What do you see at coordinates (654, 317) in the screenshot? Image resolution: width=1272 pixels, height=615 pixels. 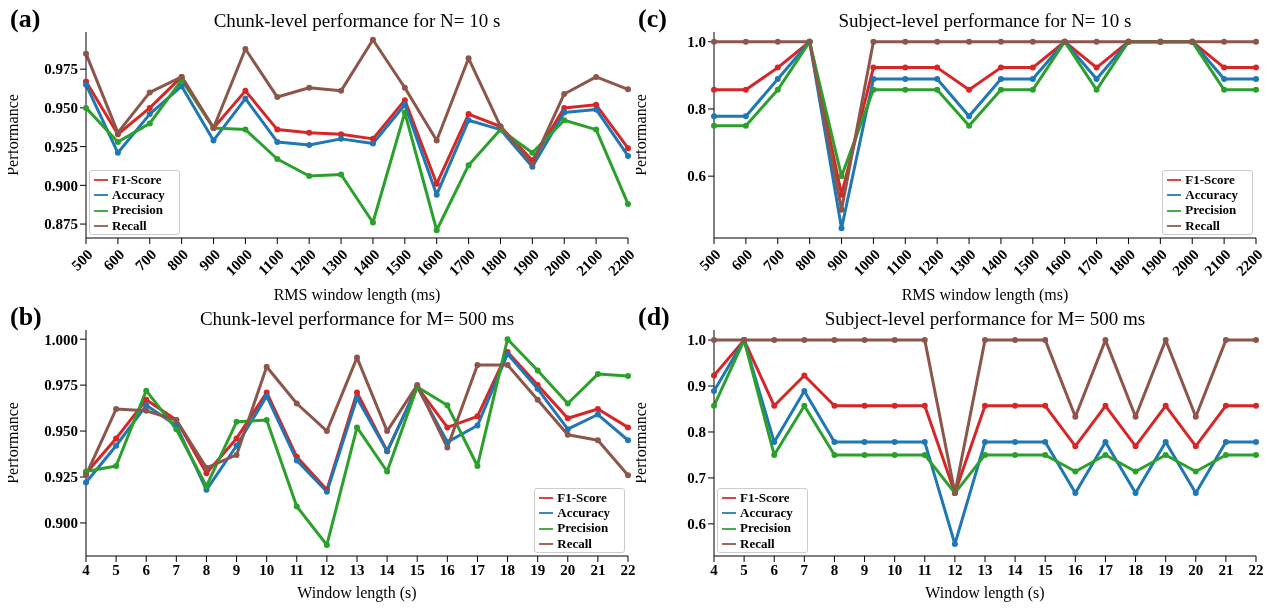 I see `text: (d)` at bounding box center [654, 317].